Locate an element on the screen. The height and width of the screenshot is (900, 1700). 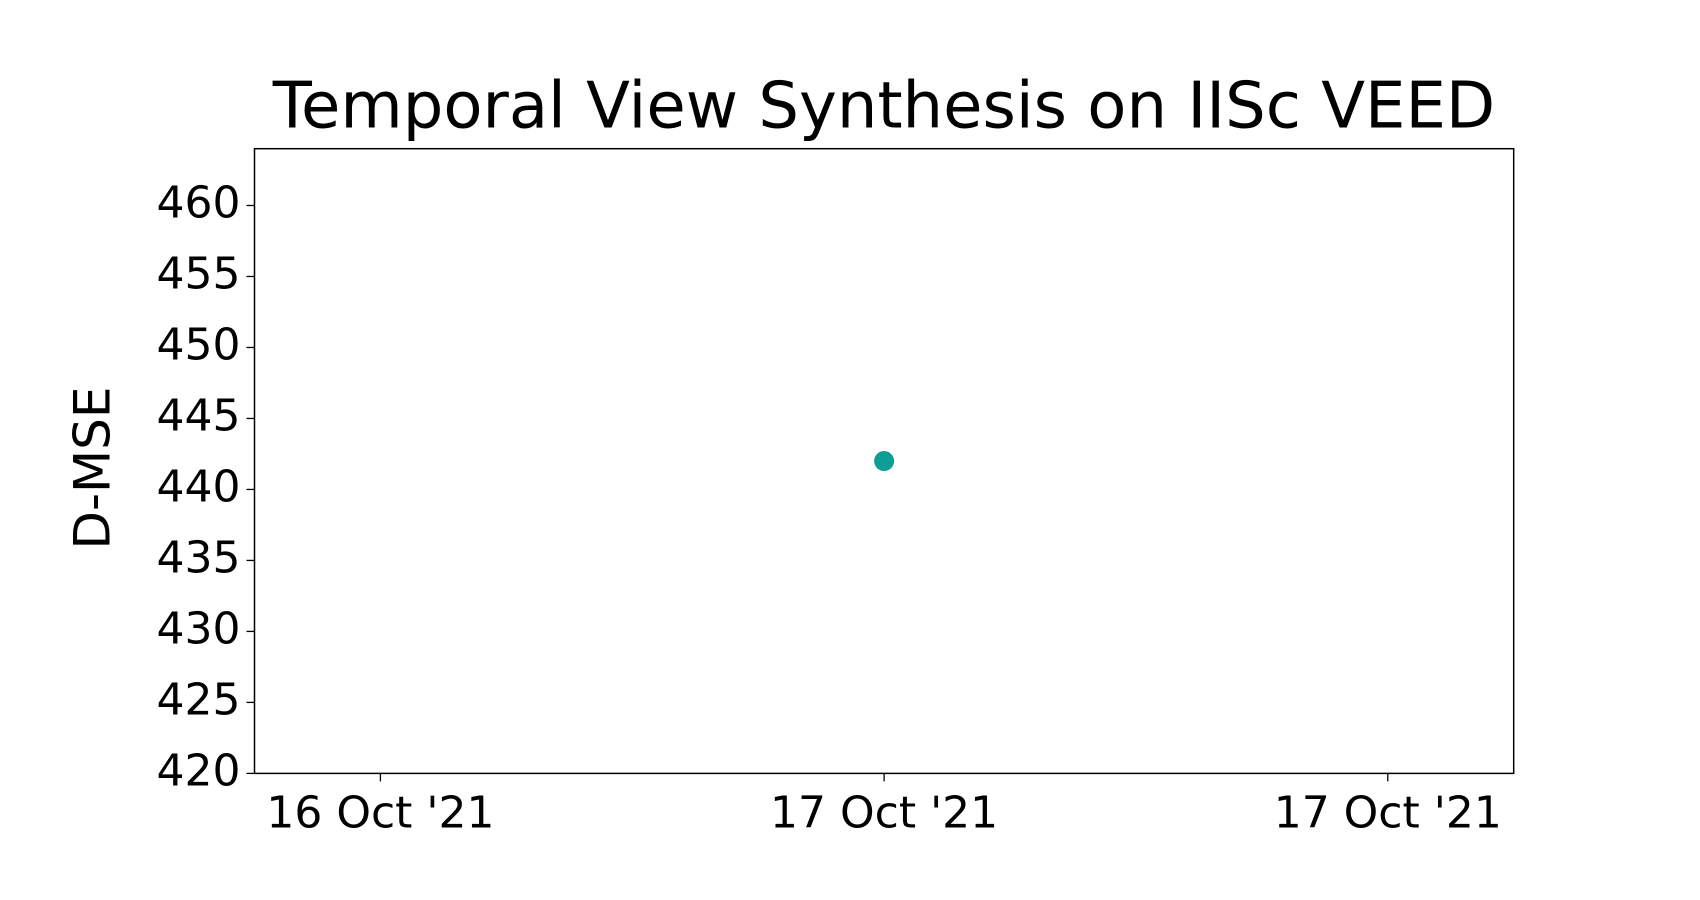
point is located at coordinates (884, 461).